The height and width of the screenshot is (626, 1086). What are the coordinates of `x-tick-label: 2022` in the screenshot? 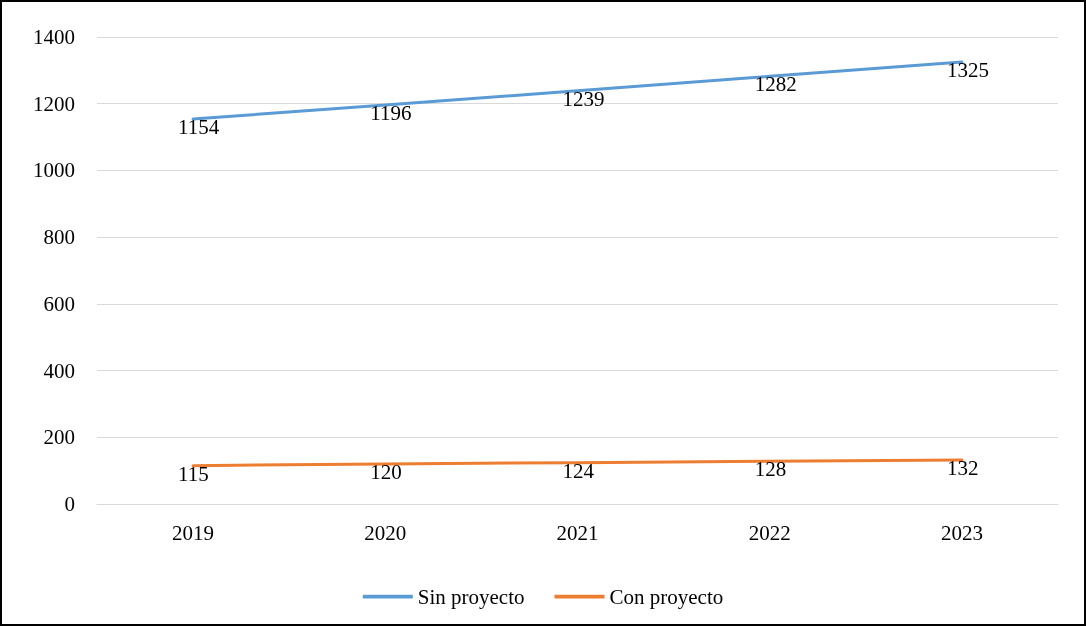 It's located at (769, 532).